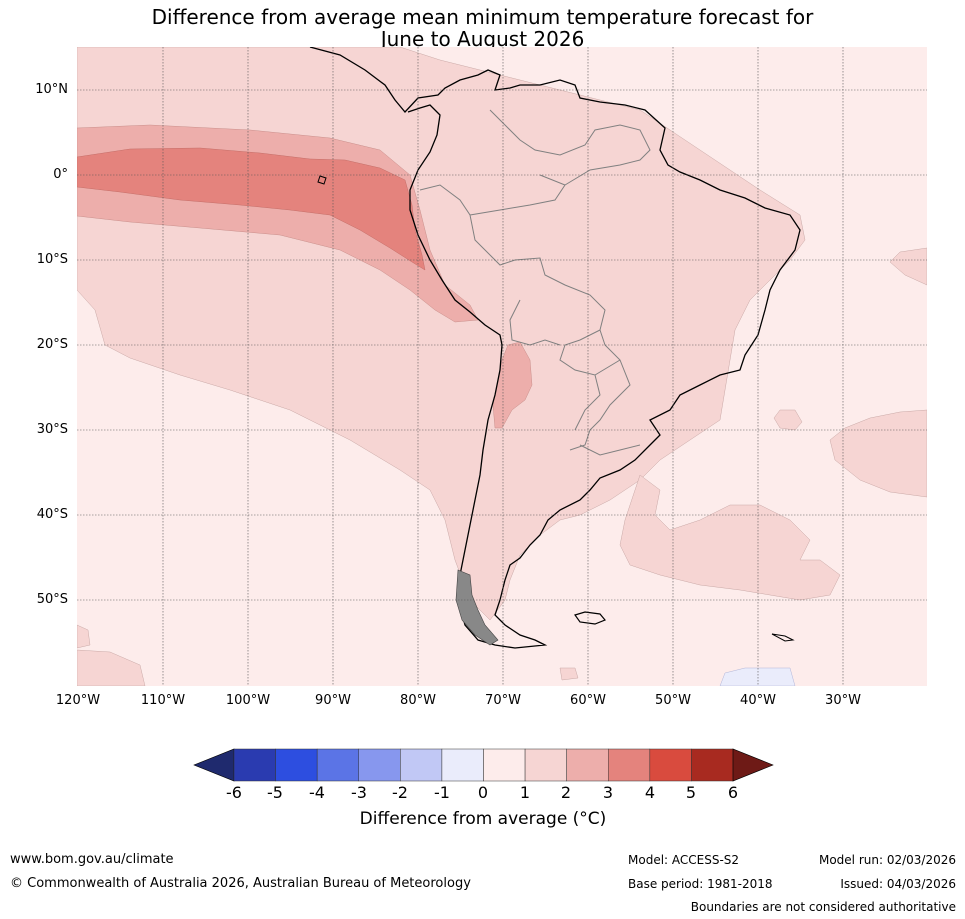 The image size is (965, 919). Describe the element at coordinates (503, 700) in the screenshot. I see `lon-label-70w: 70°W` at that location.